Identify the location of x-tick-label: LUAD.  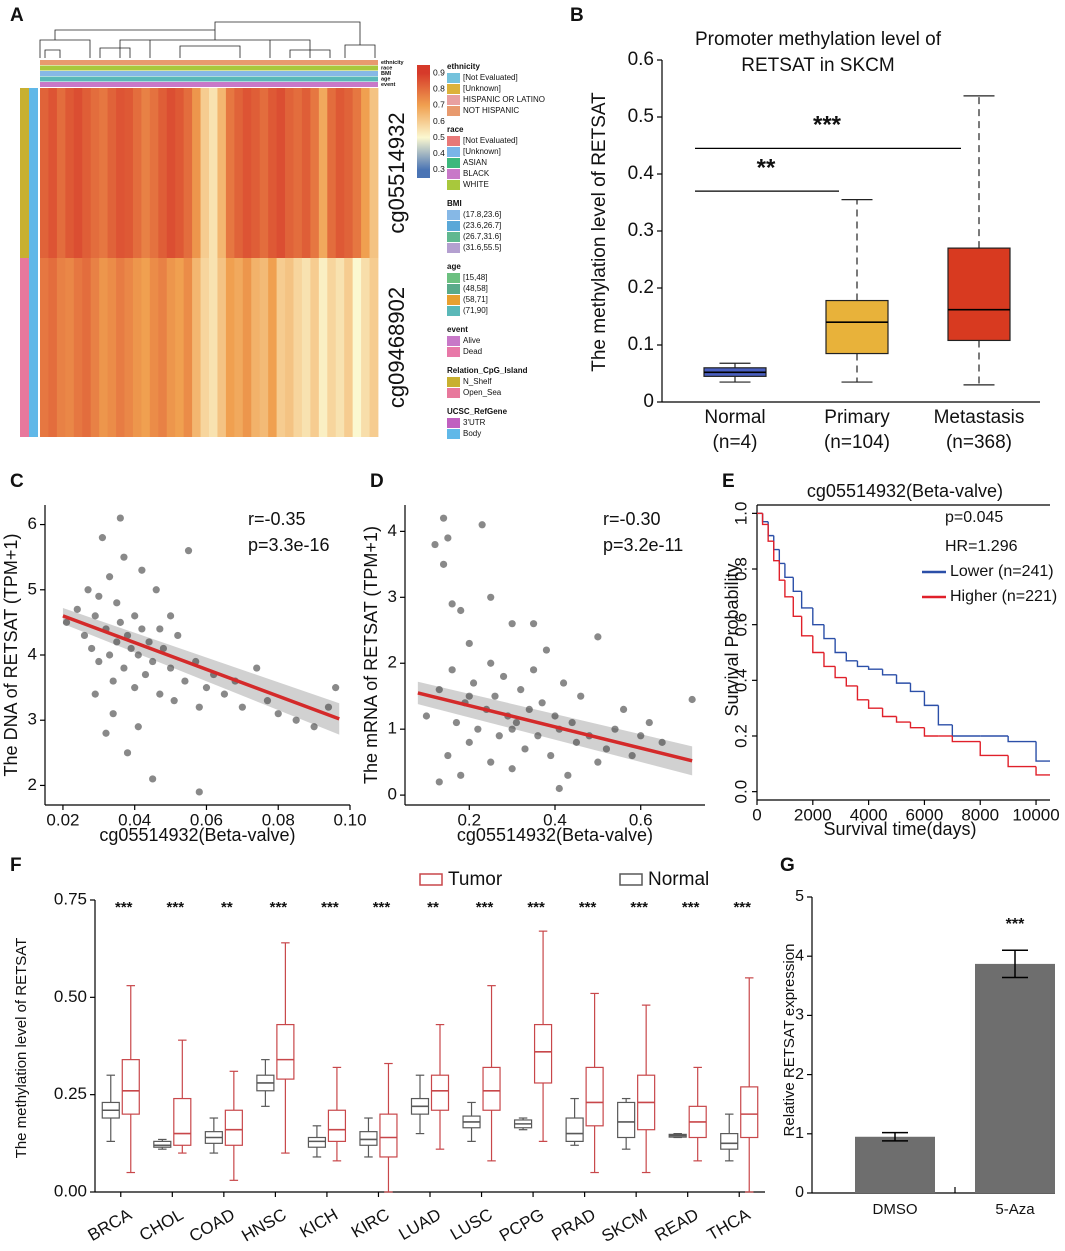
(419, 1224).